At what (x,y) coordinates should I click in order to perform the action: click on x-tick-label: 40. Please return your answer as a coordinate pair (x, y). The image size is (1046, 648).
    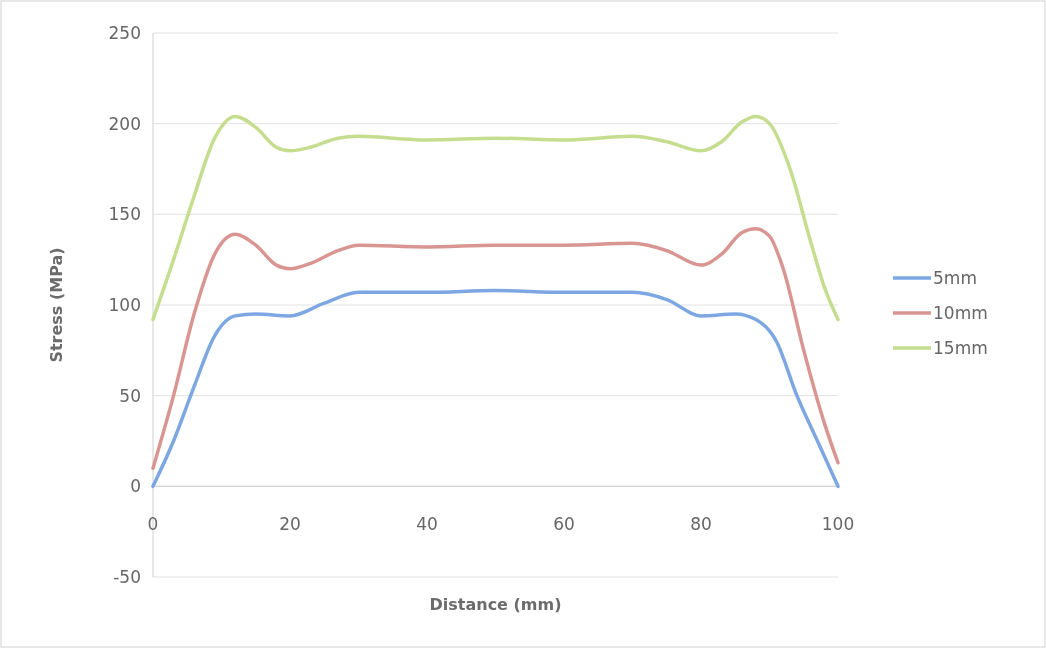
    Looking at the image, I should click on (427, 524).